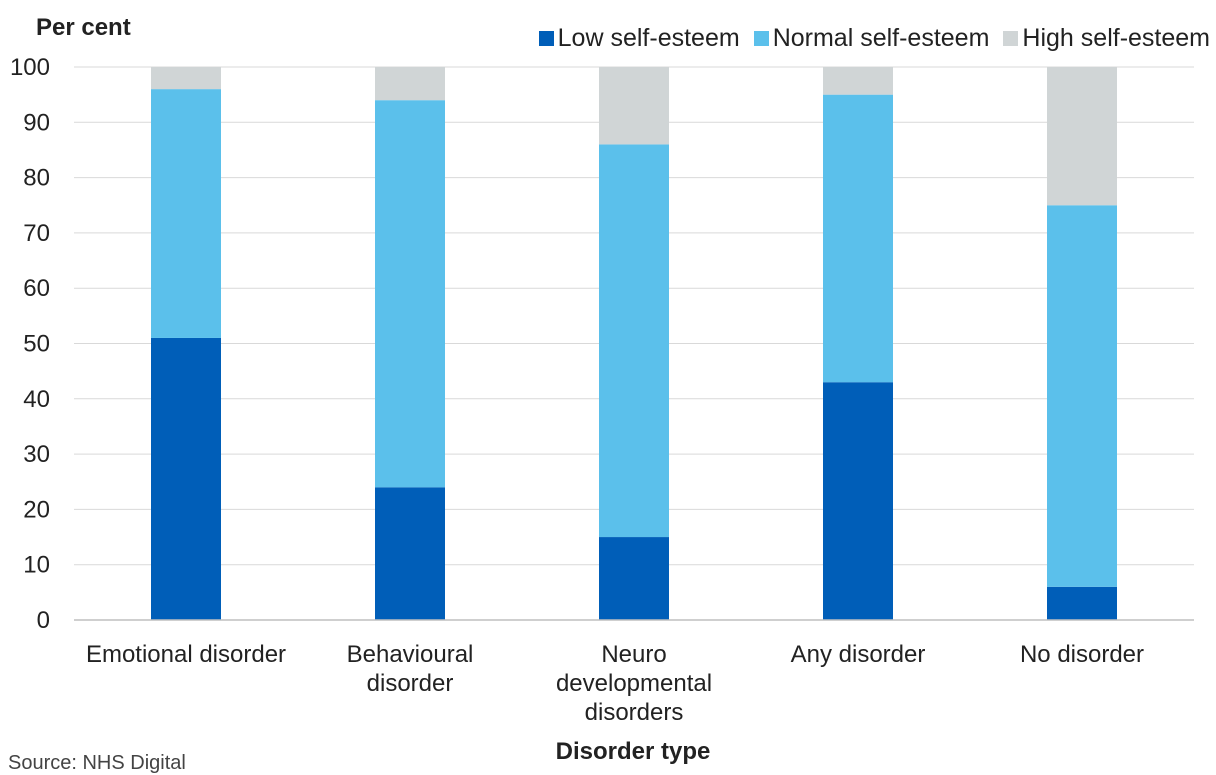 The height and width of the screenshot is (775, 1216). Describe the element at coordinates (634, 712) in the screenshot. I see `x-tick-label-line: disorders` at that location.